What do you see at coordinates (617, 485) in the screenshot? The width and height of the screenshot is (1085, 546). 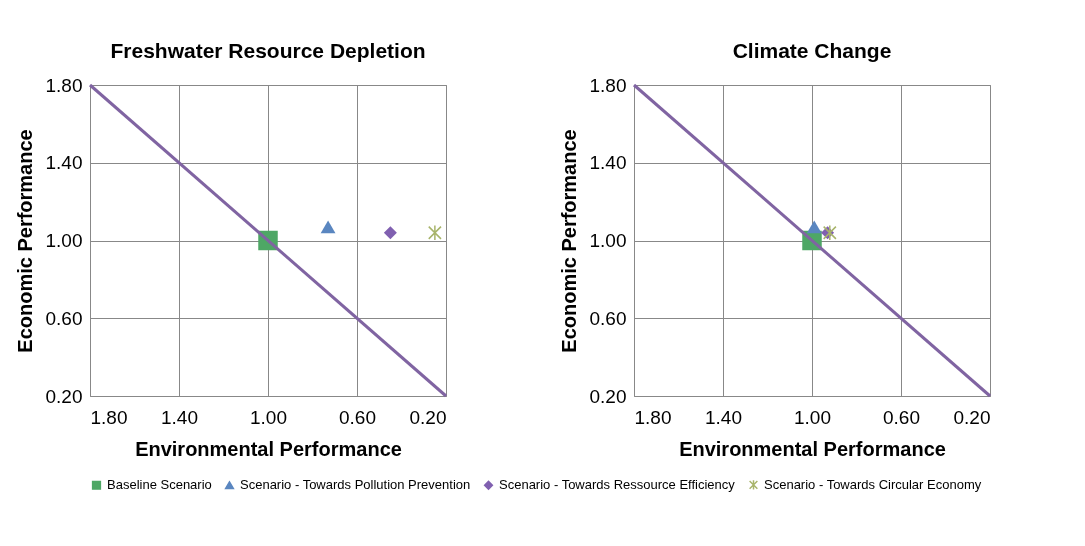 I see `legend-label: Scenario - Towards Ressource Efficiency` at bounding box center [617, 485].